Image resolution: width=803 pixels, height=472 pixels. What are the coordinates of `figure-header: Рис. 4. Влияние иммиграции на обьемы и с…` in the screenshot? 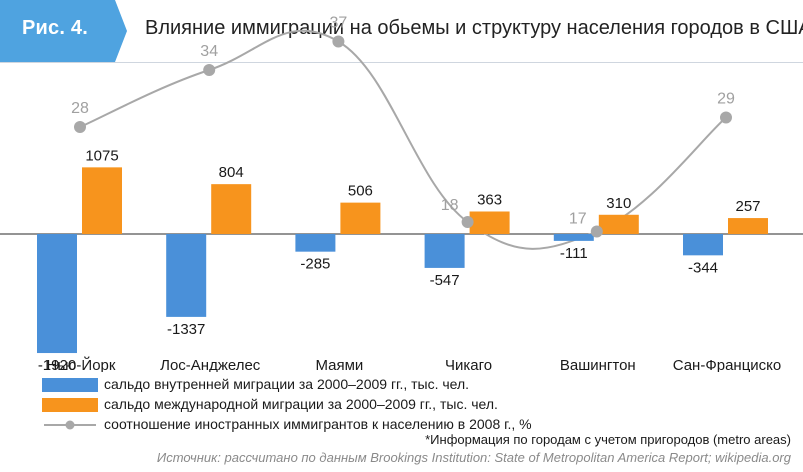 It's located at (401, 31).